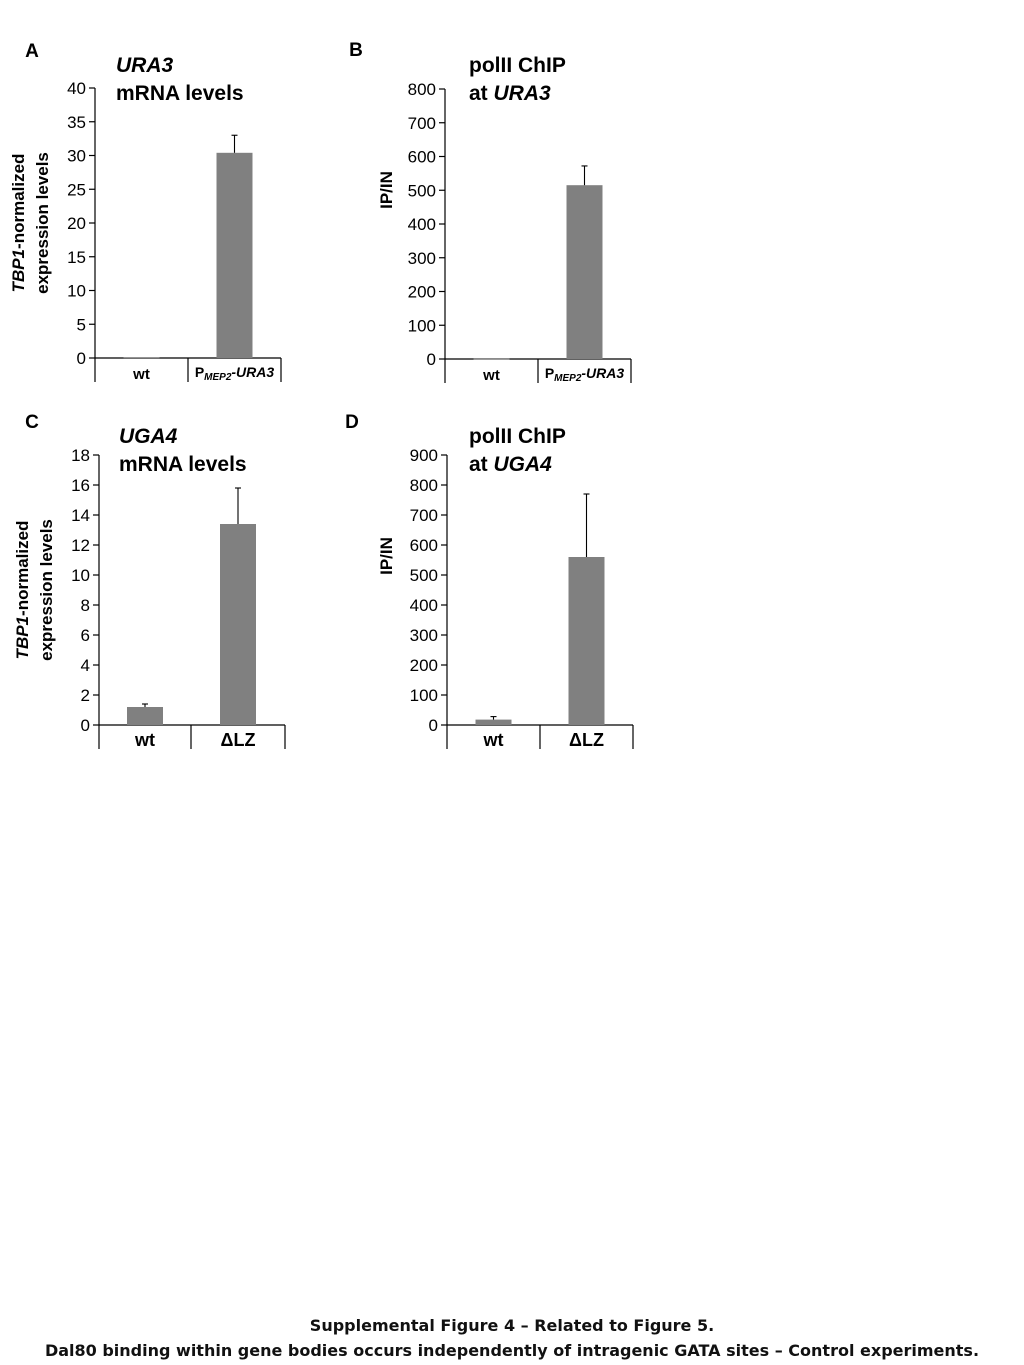 Image resolution: width=1024 pixels, height=1365 pixels. What do you see at coordinates (32, 51) in the screenshot?
I see `panel-label: A` at bounding box center [32, 51].